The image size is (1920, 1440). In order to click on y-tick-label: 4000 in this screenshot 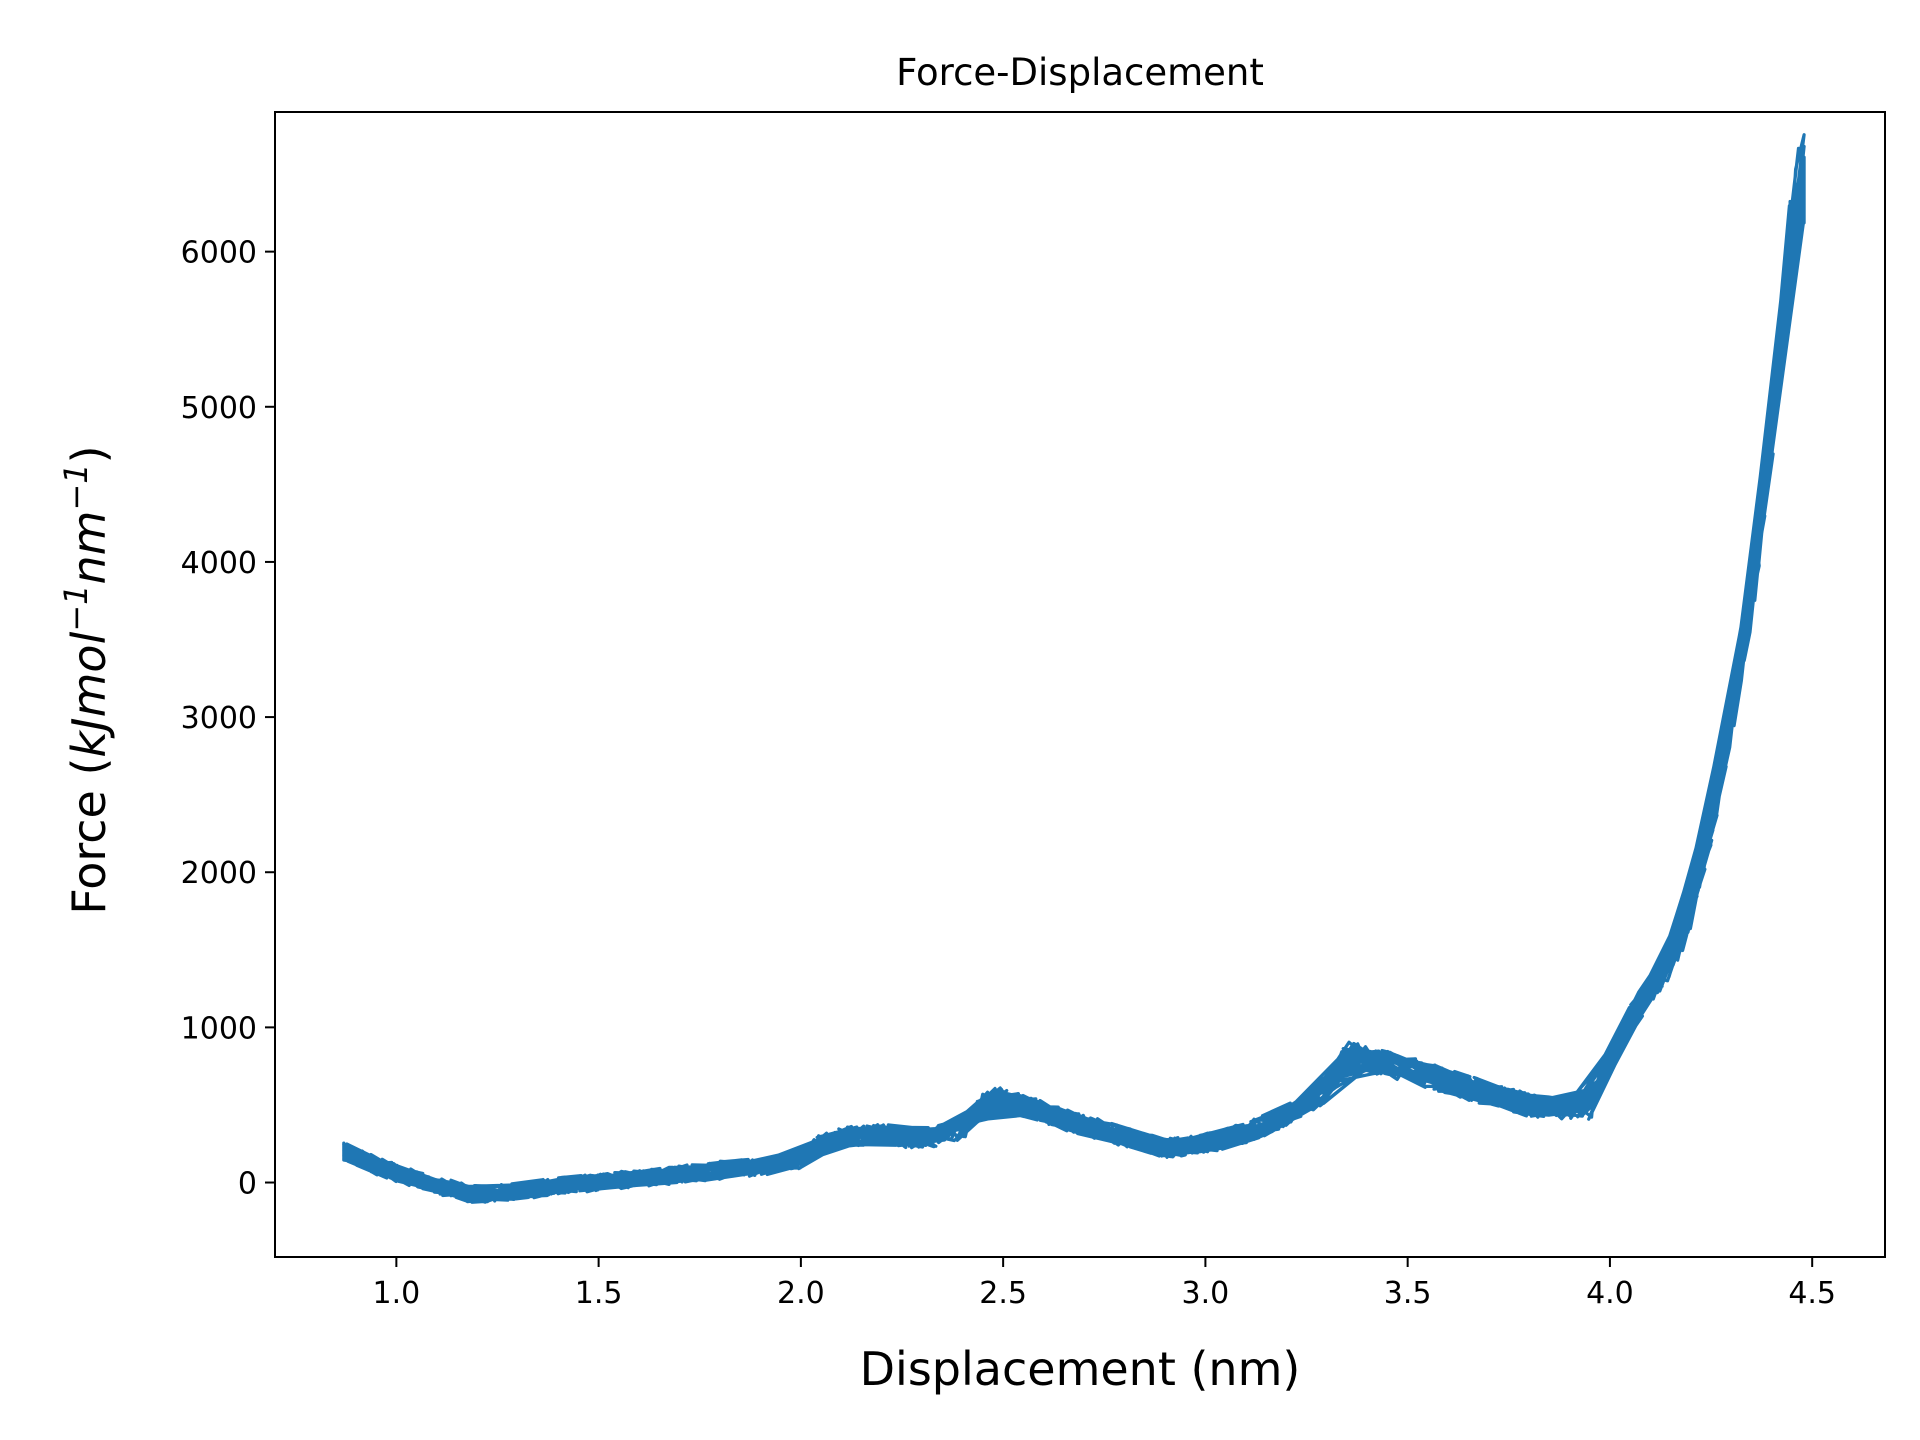, I will do `click(219, 563)`.